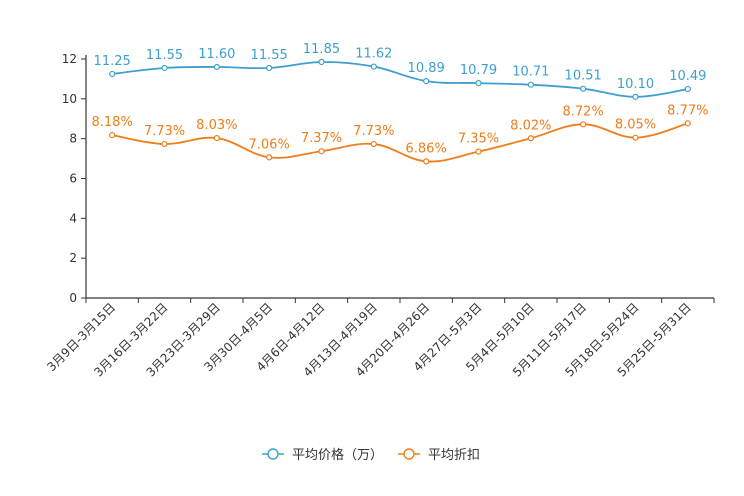 The width and height of the screenshot is (744, 496). What do you see at coordinates (321, 138) in the screenshot?
I see `data-label: 7.37%` at bounding box center [321, 138].